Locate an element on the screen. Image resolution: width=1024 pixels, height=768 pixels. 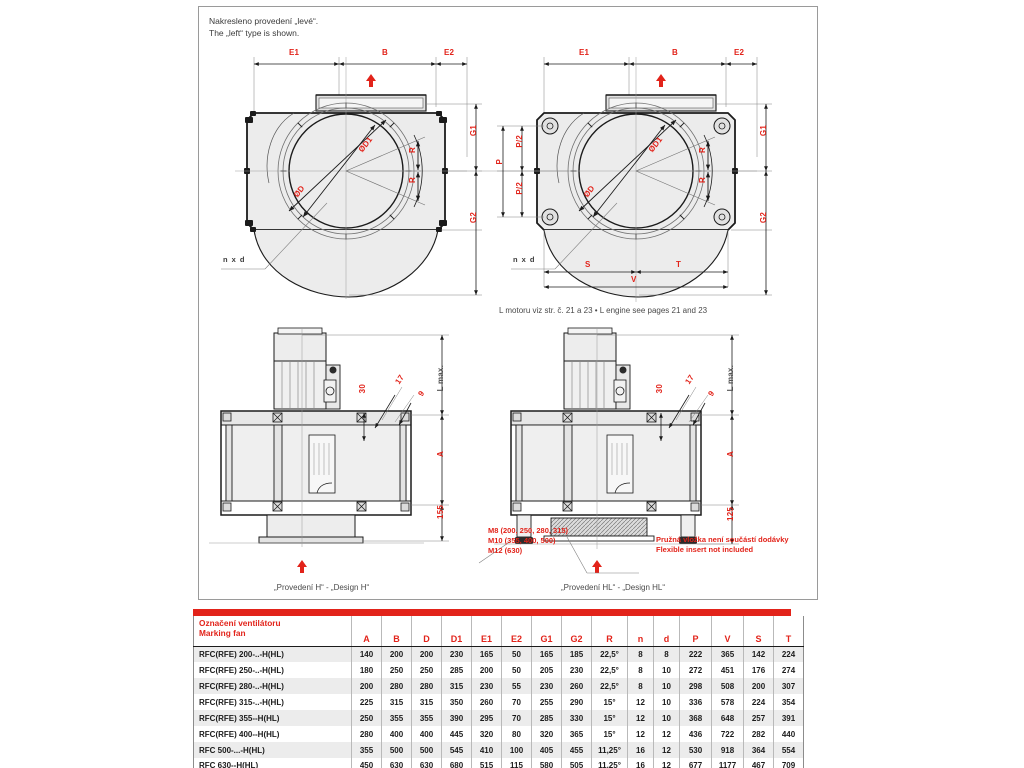
cell-s: 282 is located at coordinates (758, 734).